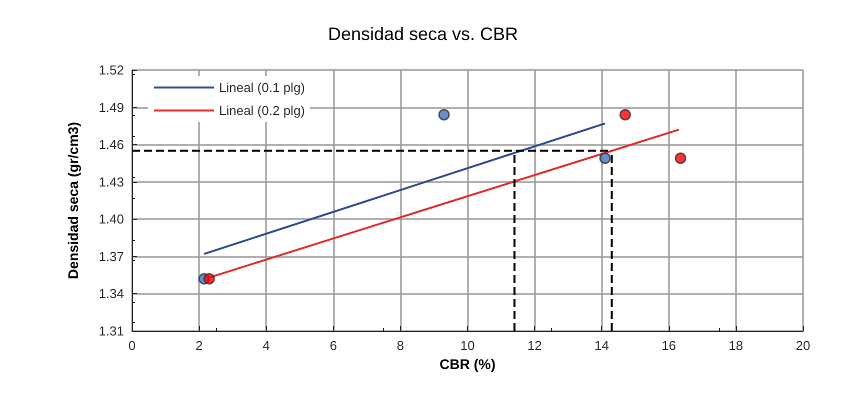 This screenshot has width=846, height=401. Describe the element at coordinates (803, 345) in the screenshot. I see `x-tick-label: 20` at that location.